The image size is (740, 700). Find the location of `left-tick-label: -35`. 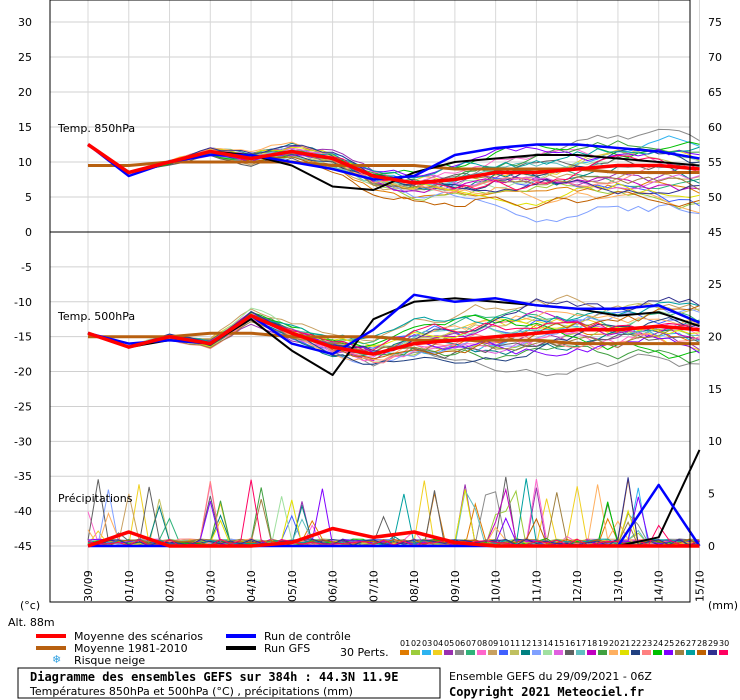

left-tick-label: -35 is located at coordinates (23, 476).